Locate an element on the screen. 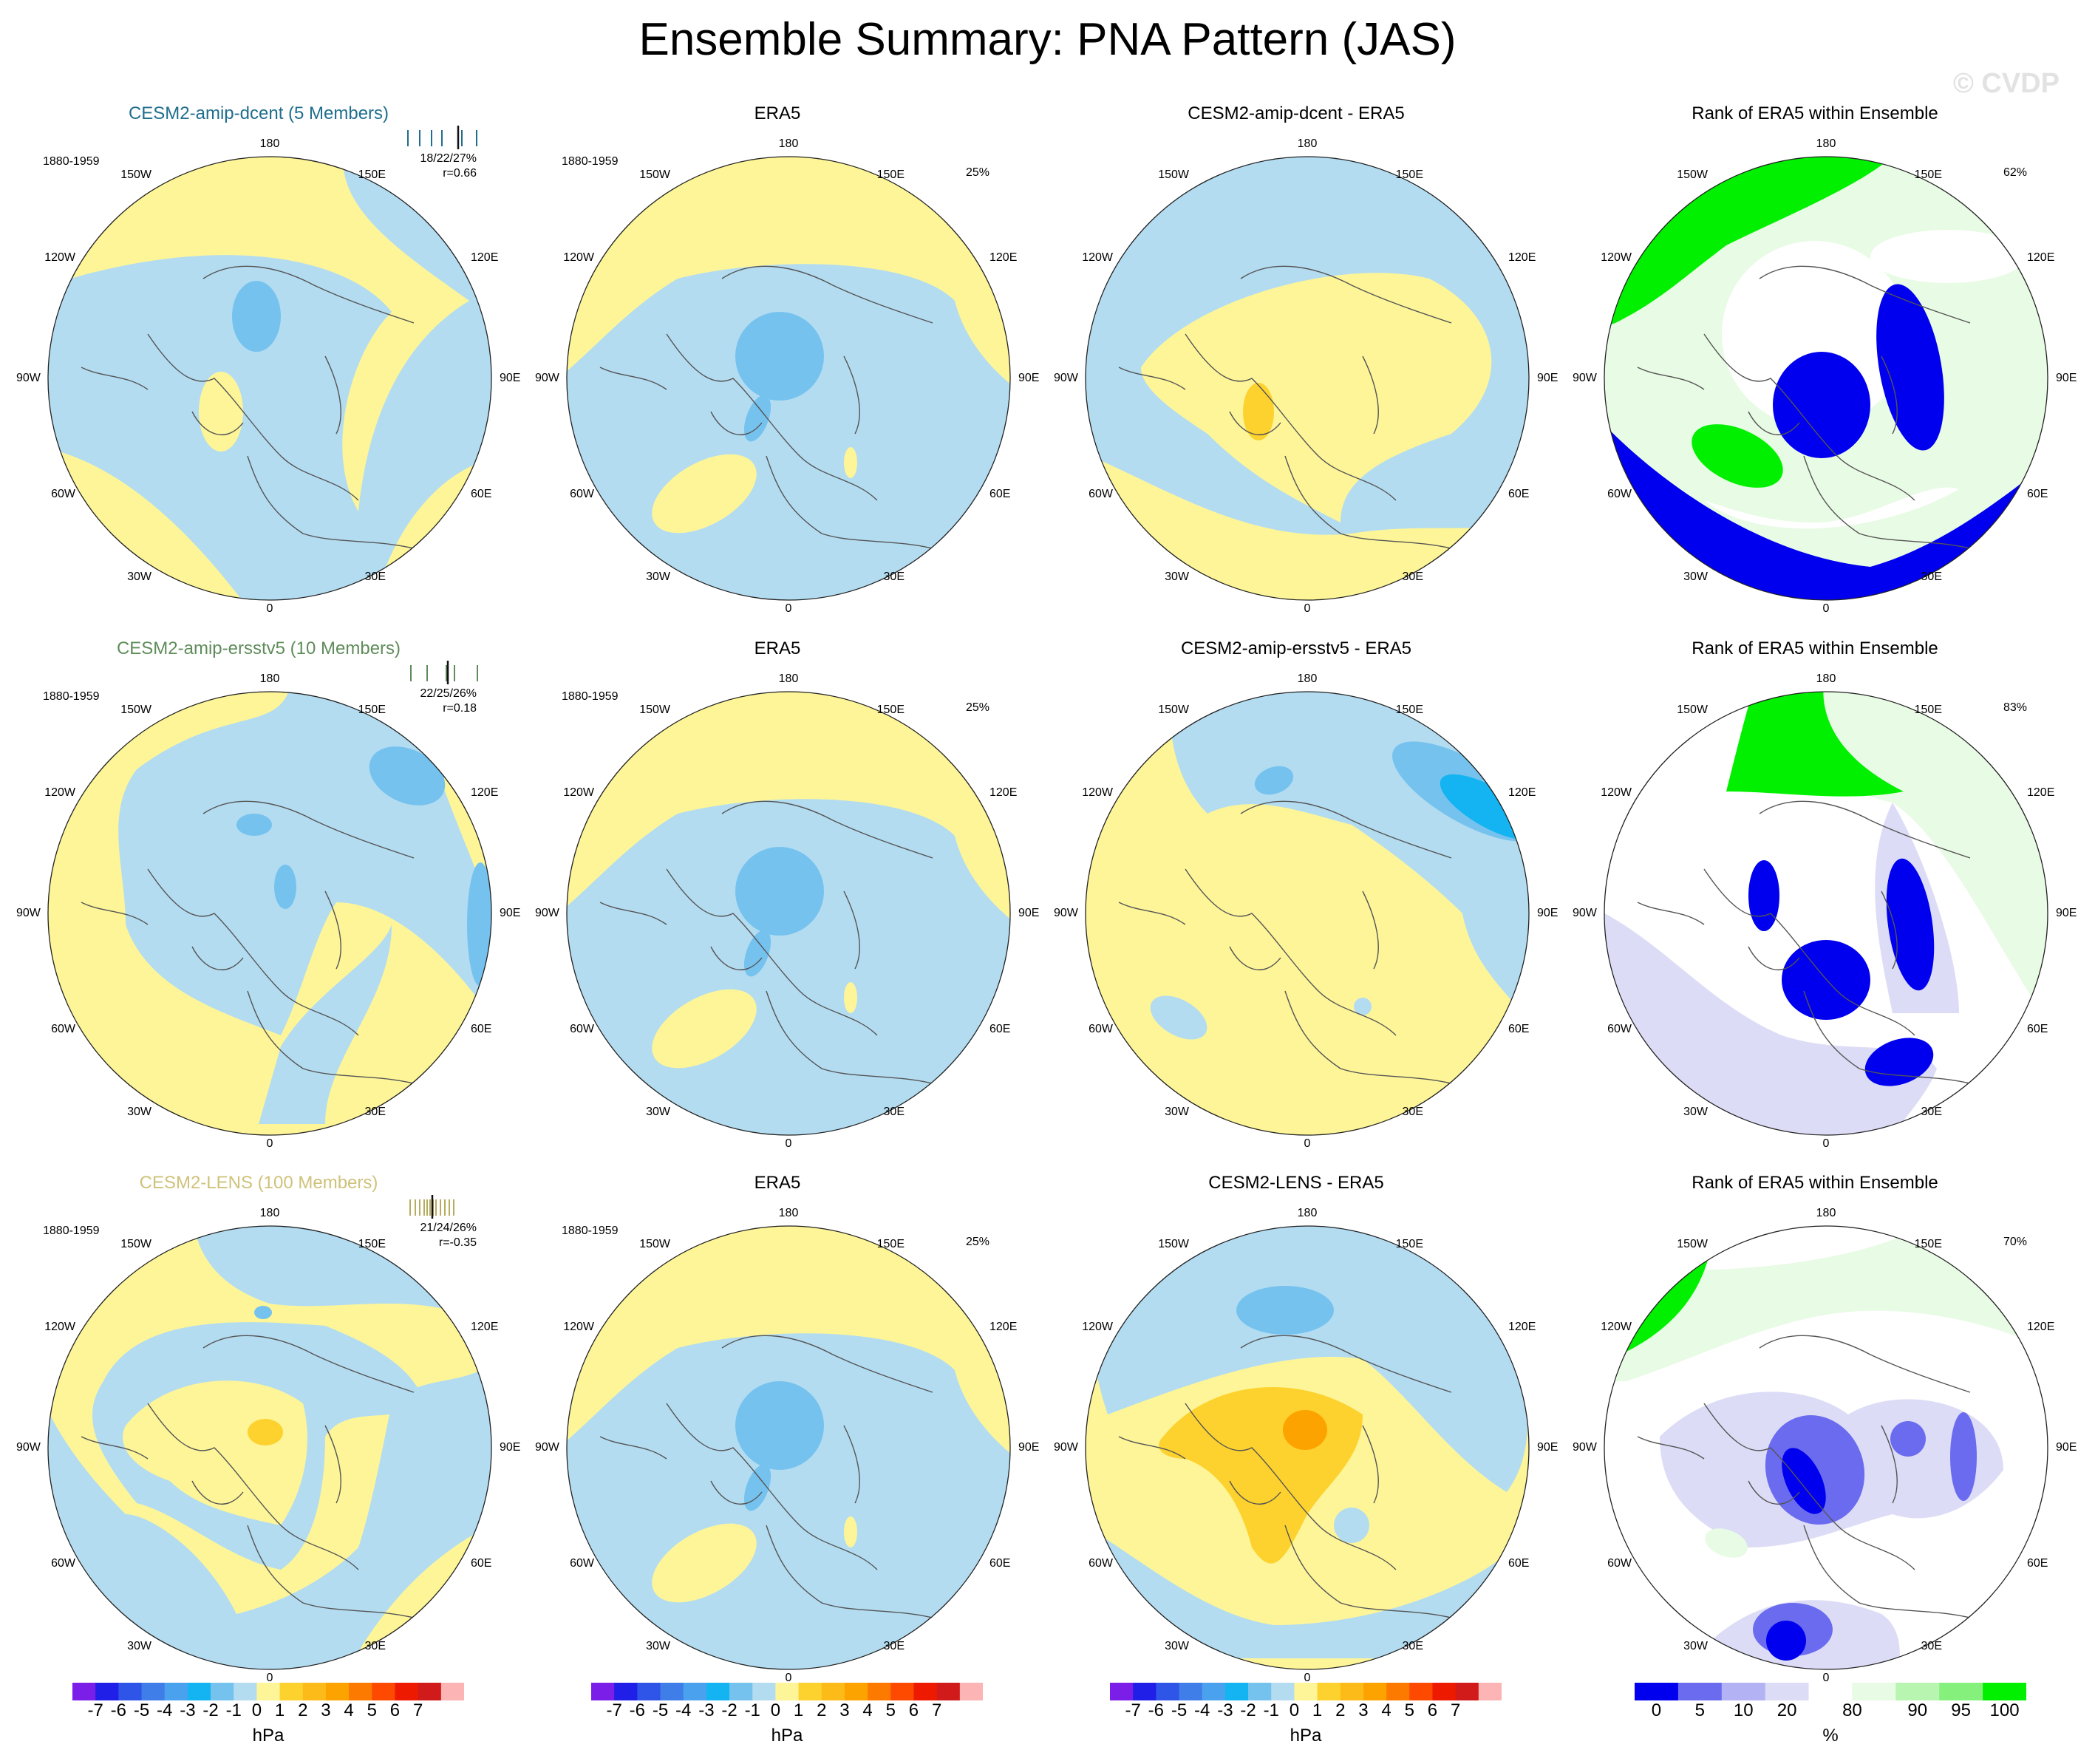 The image size is (2095, 1764). panel-title: CESM2-amip-ersstv5 - ERA5 is located at coordinates (1296, 648).